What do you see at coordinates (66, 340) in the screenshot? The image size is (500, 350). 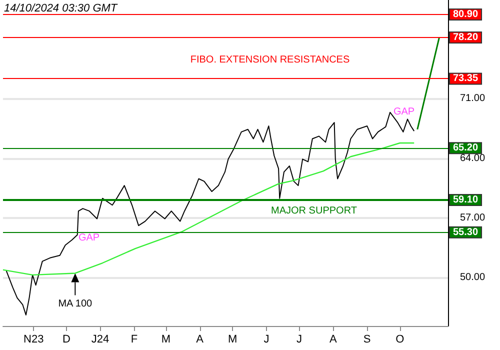 I see `x-tick-label: D` at bounding box center [66, 340].